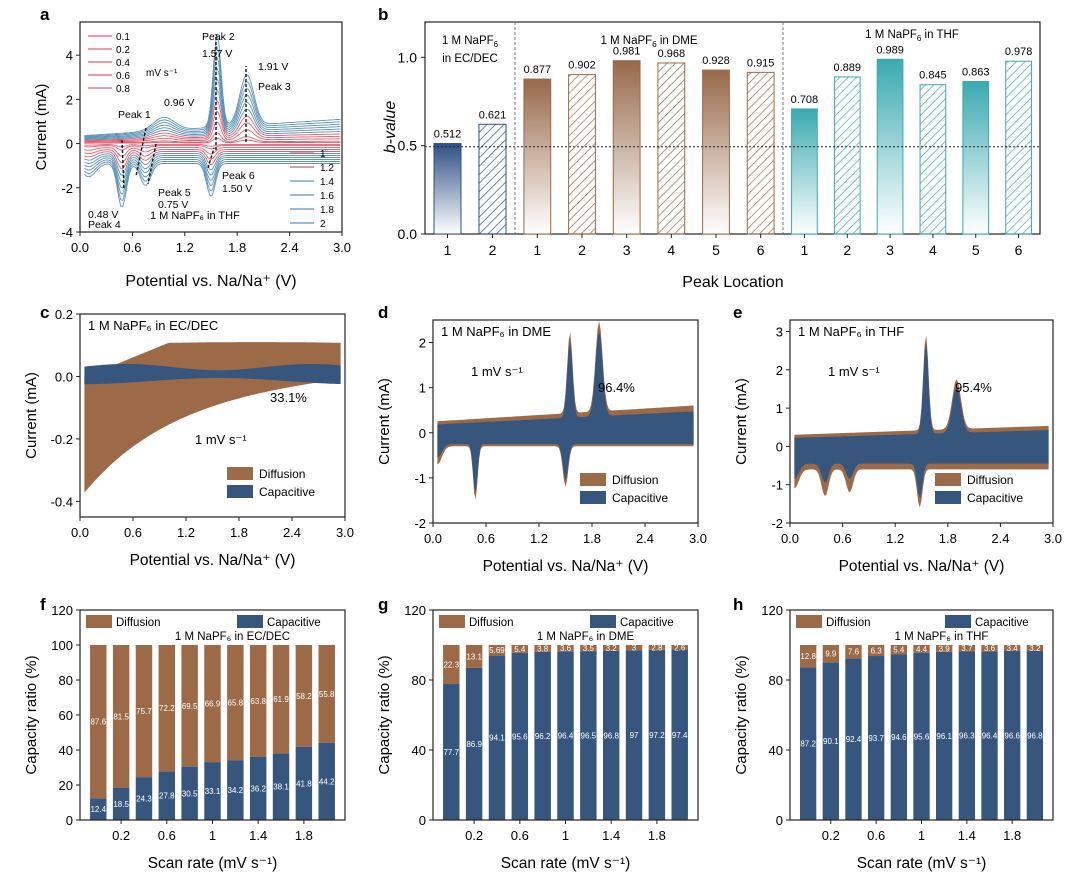  I want to click on peak-6-potential: 1.50 V, so click(237, 189).